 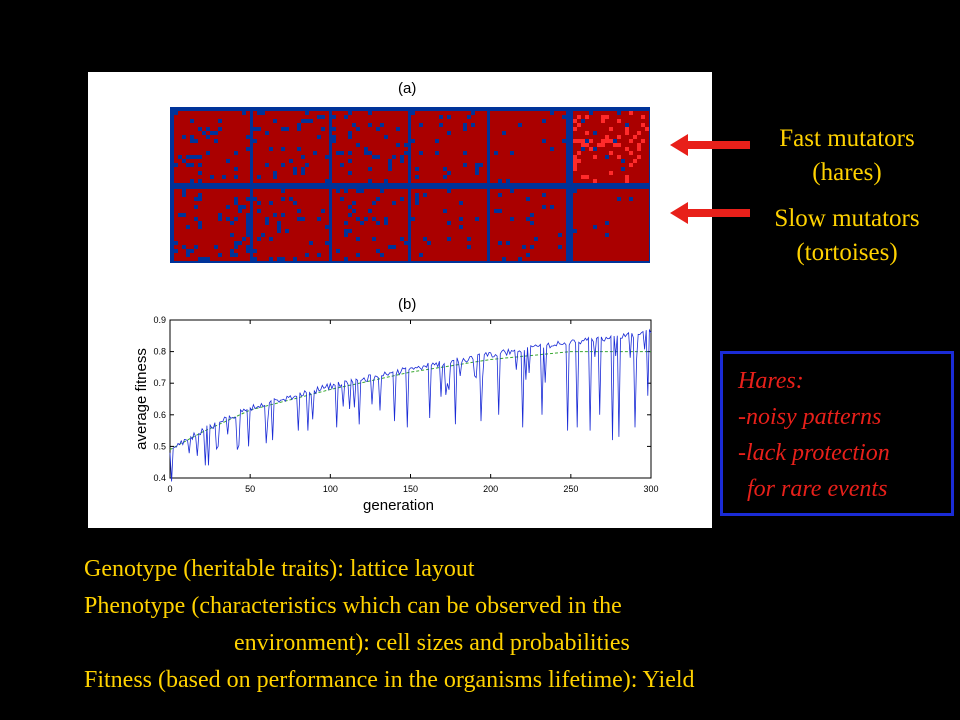 I want to click on y-tick-label: 0.4, so click(x=159, y=478).